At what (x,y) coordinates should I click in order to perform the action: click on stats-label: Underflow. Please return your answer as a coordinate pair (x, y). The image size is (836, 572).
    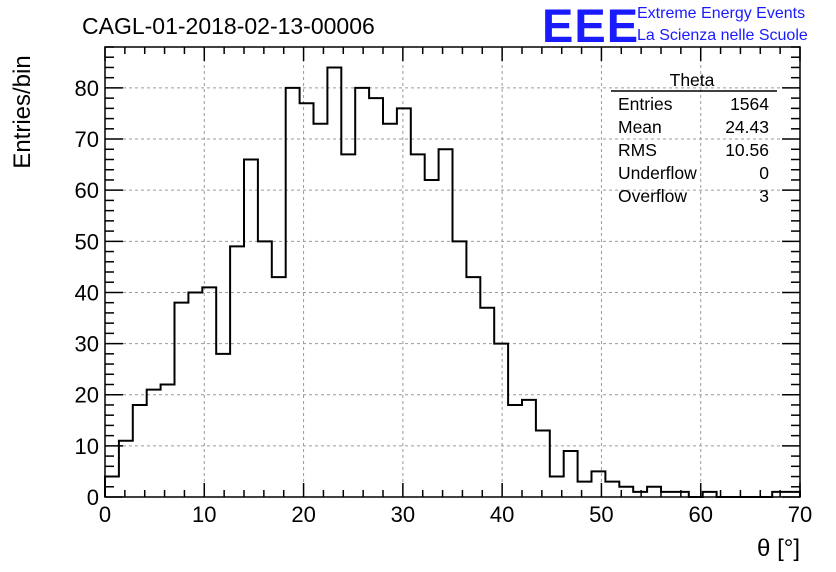
    Looking at the image, I should click on (657, 173).